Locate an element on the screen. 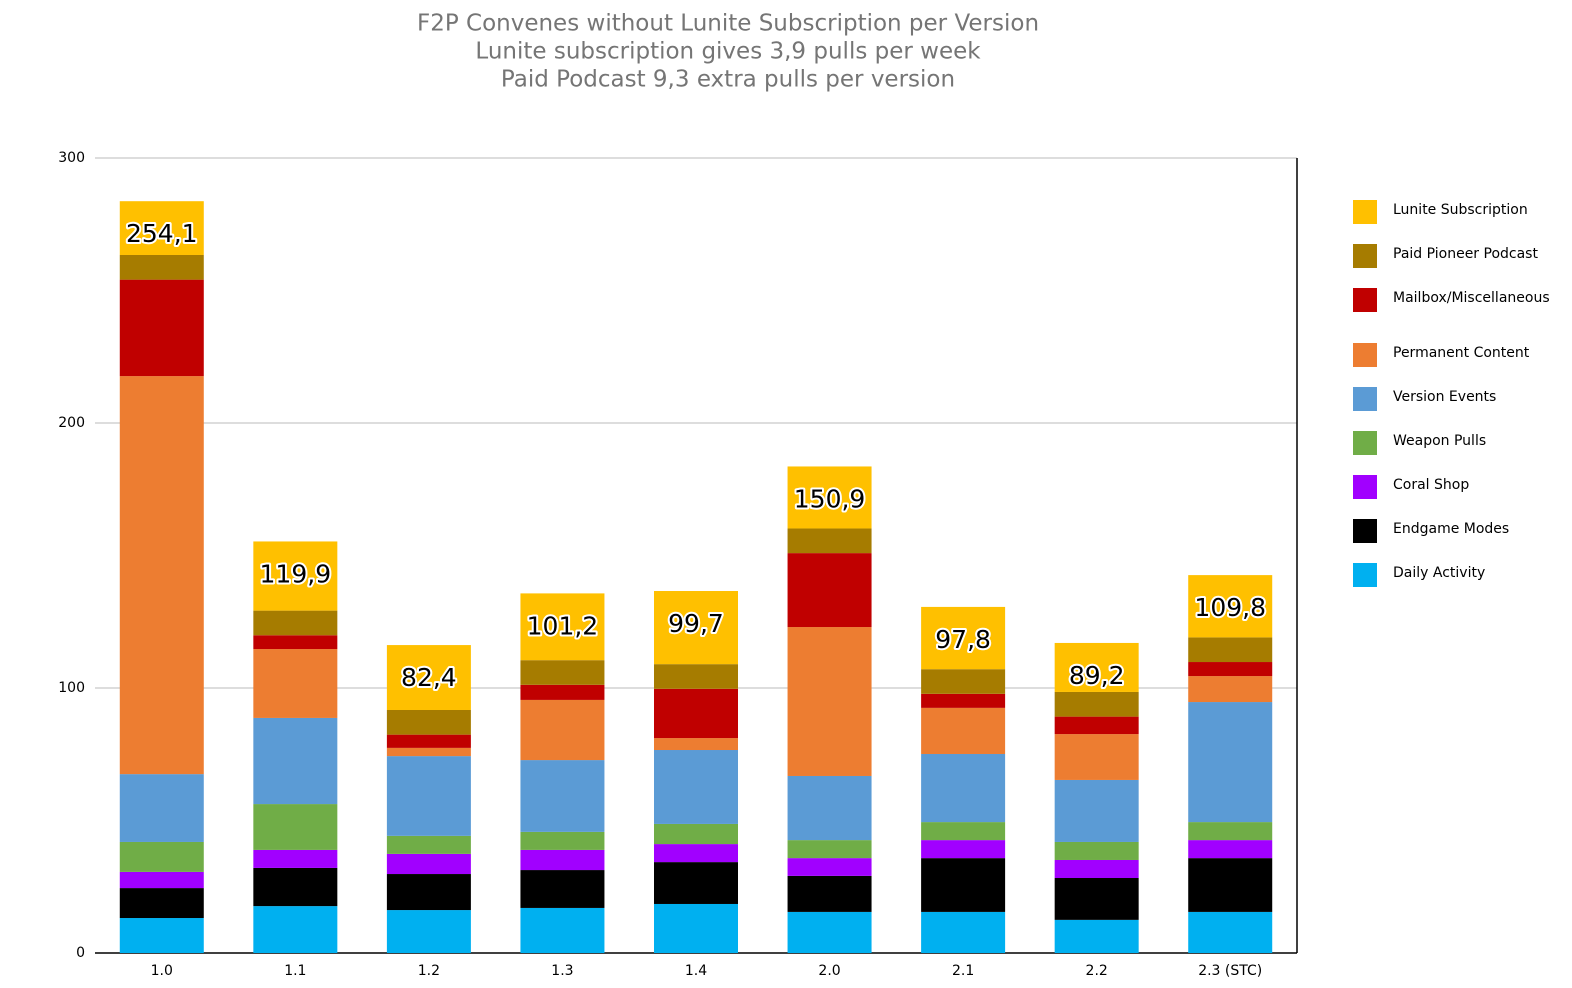  total-label: 119,9 is located at coordinates (296, 573).